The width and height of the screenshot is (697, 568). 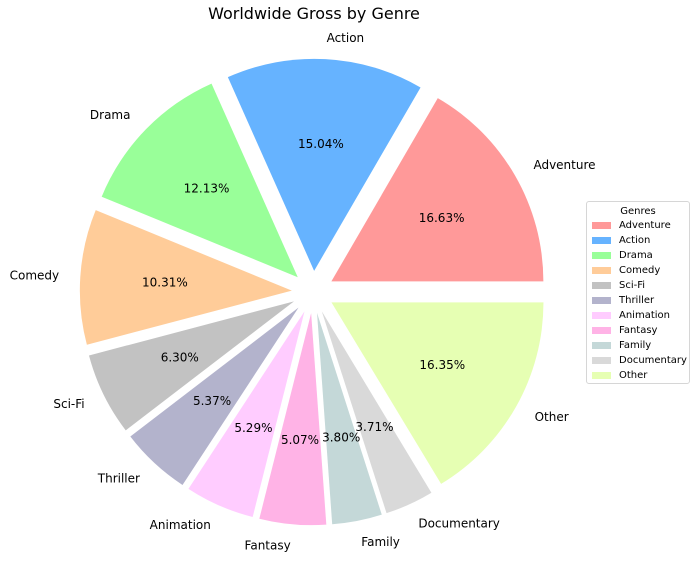 I want to click on legend-item-family: Family, so click(x=640, y=345).